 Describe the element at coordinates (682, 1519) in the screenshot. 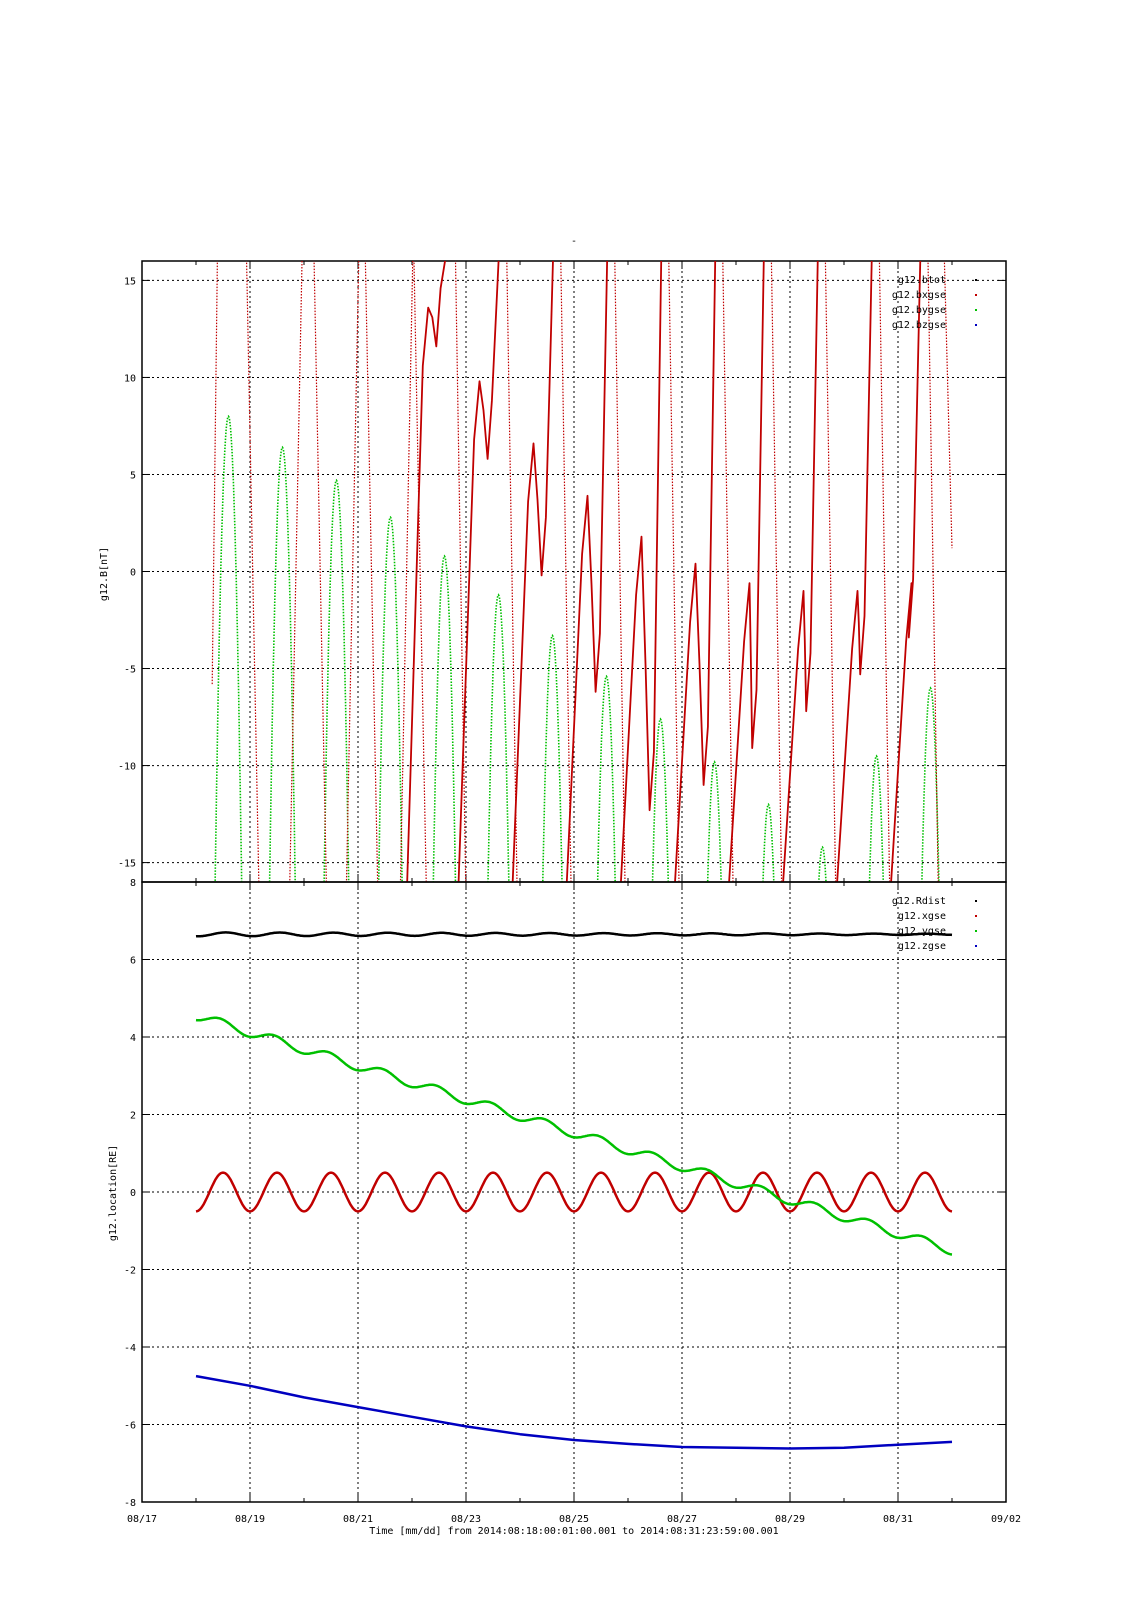

I see `x-tick-label: 08/27` at that location.